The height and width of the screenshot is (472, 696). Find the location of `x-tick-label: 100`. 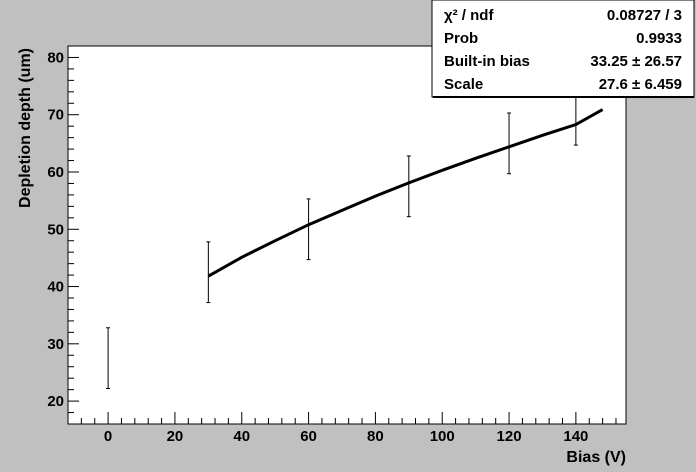

x-tick-label: 100 is located at coordinates (442, 436).